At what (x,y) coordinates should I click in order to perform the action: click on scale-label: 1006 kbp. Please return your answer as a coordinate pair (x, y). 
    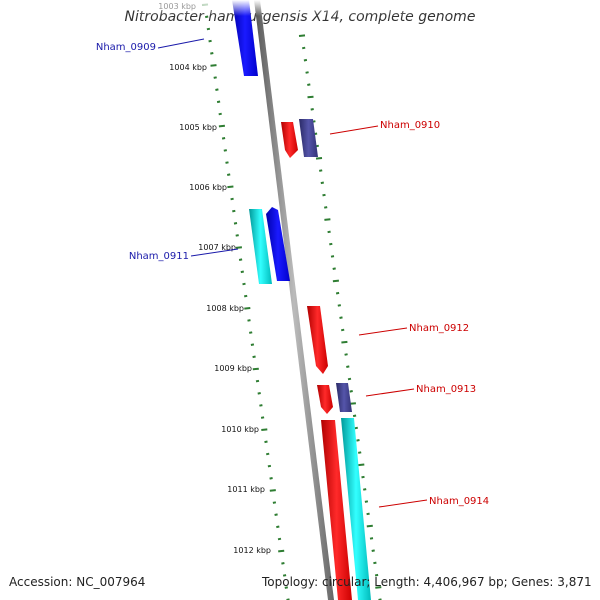
    Looking at the image, I should click on (208, 187).